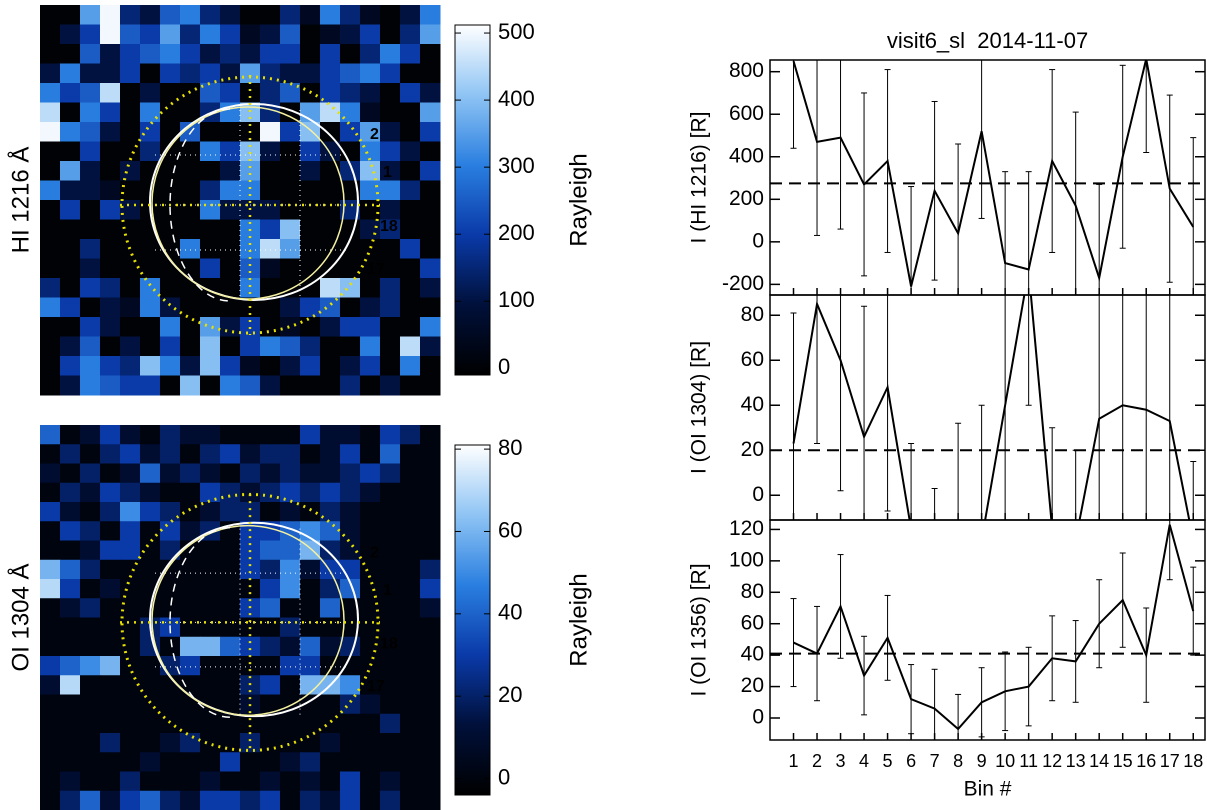 Image resolution: width=1207 pixels, height=810 pixels. Describe the element at coordinates (200, 205) in the screenshot. I see `terminator` at that location.